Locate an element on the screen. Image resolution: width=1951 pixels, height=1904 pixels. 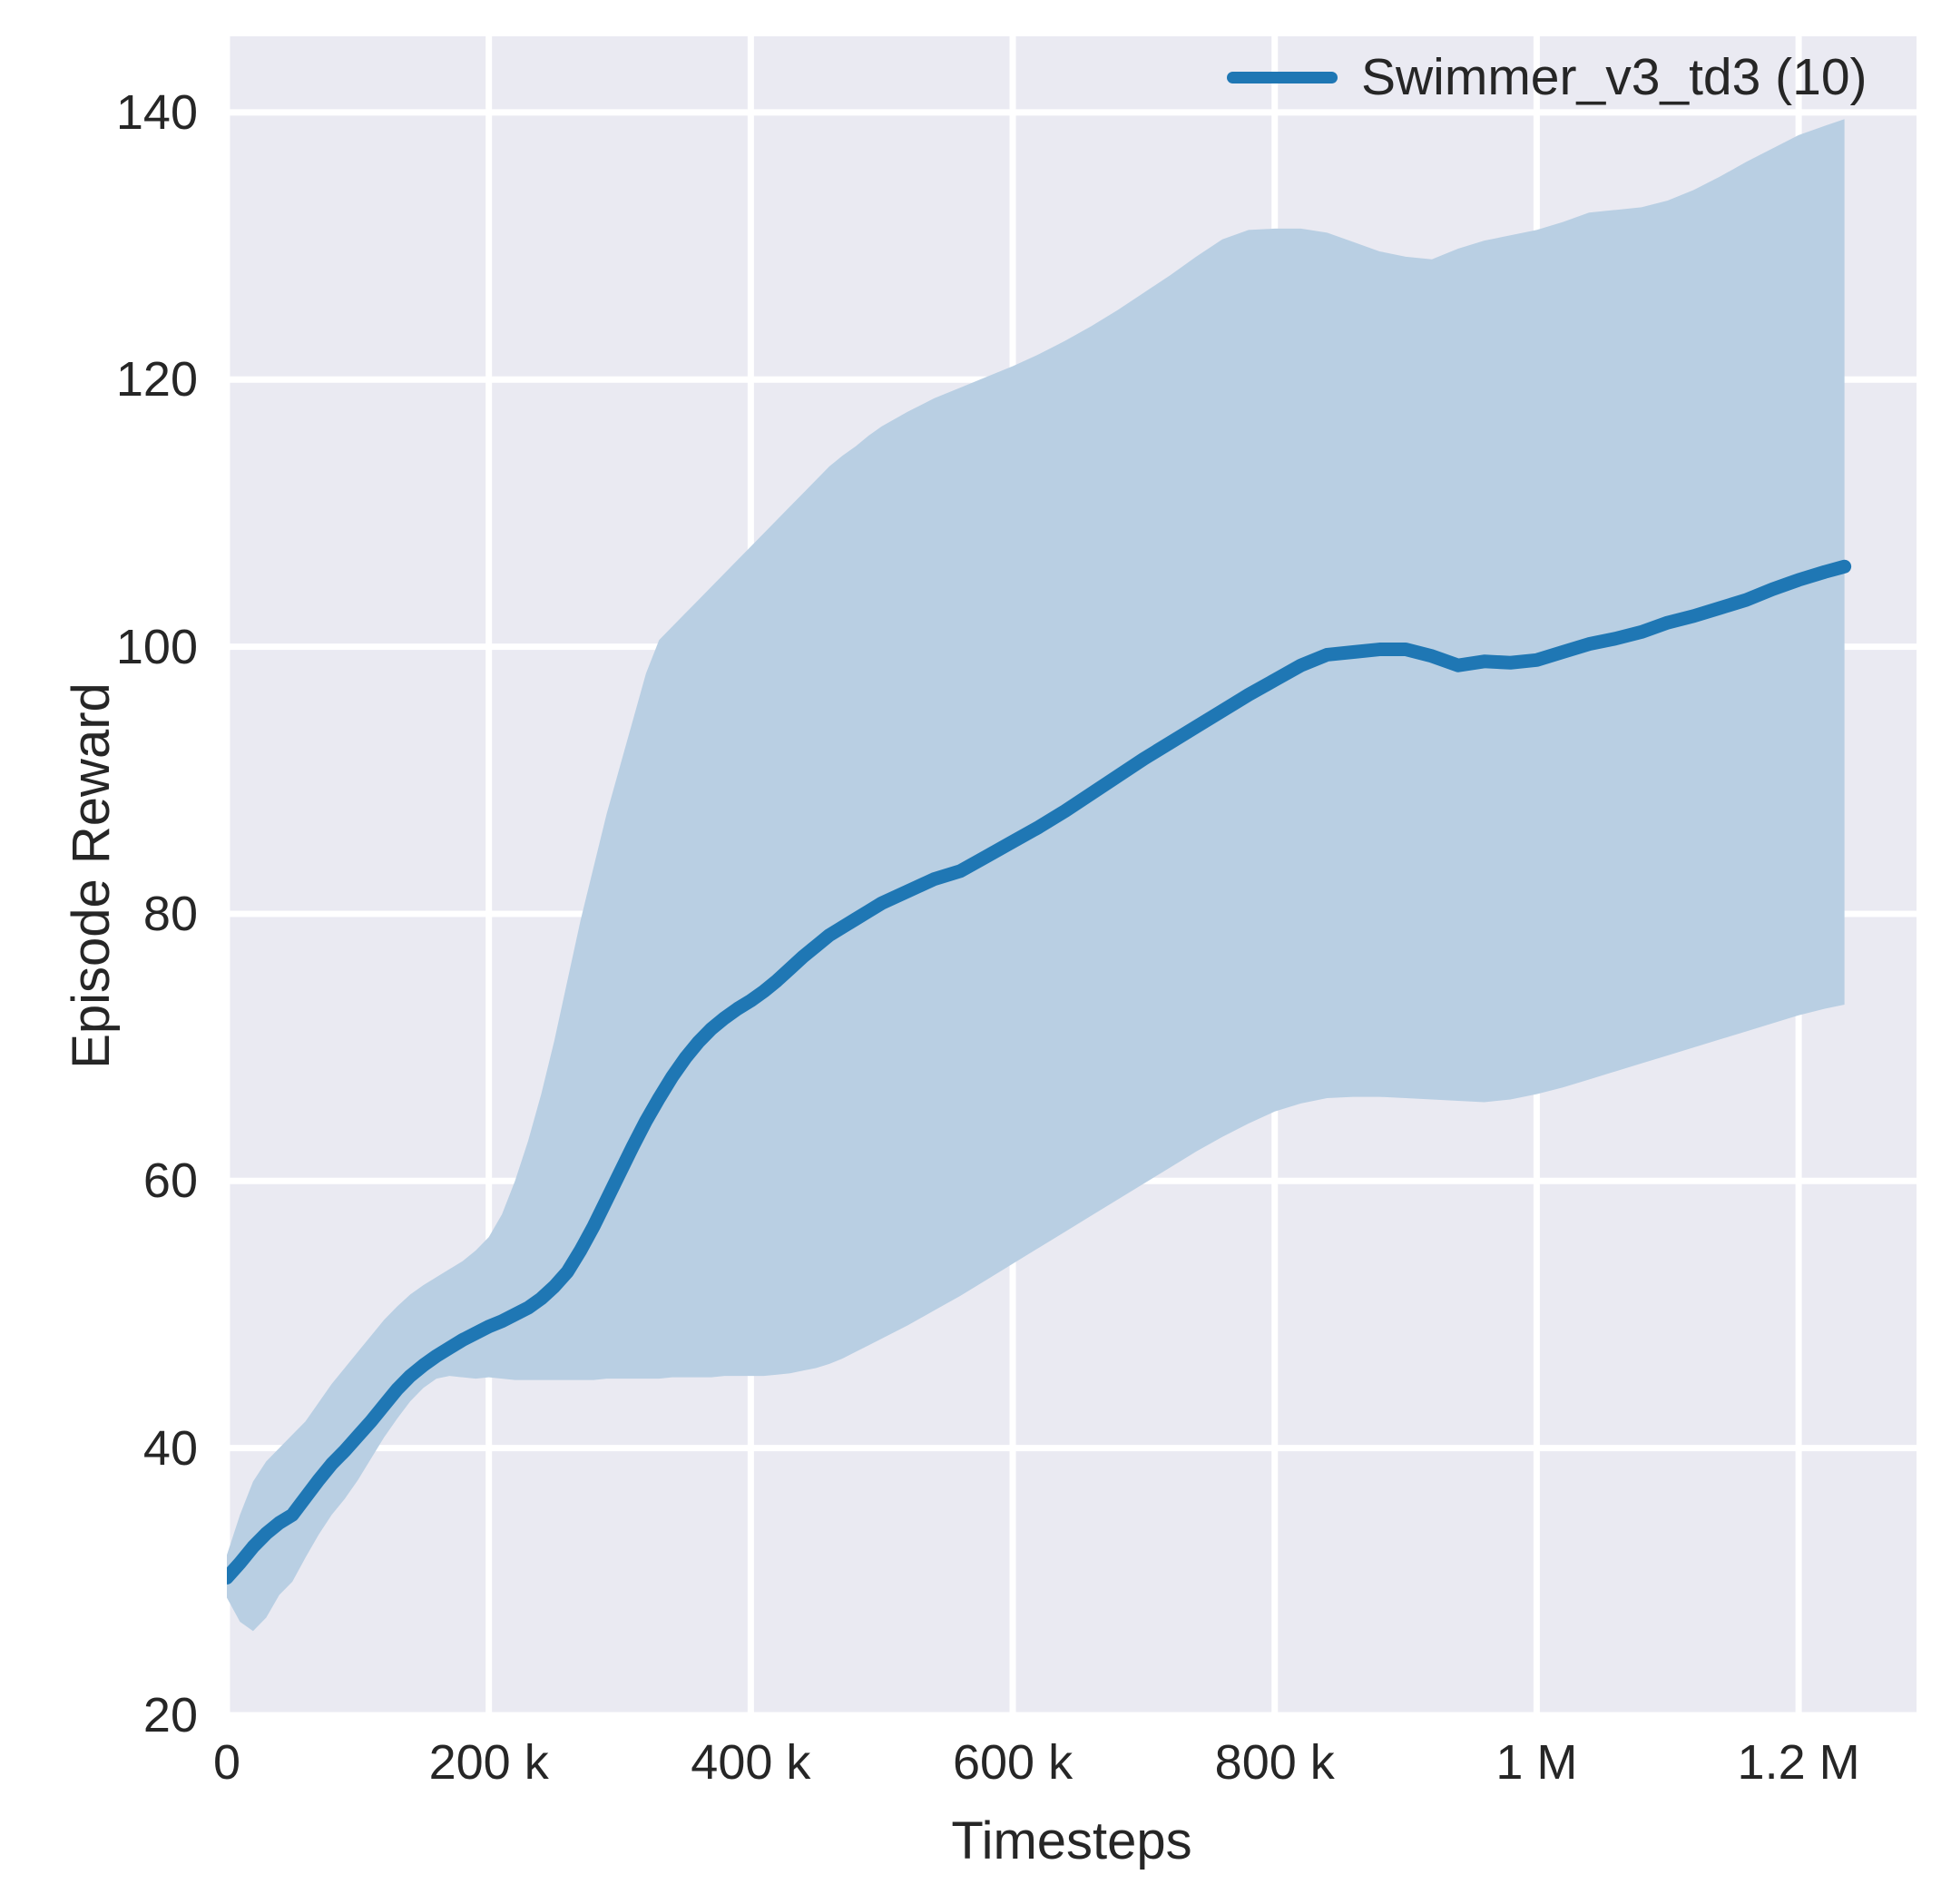
x-tick-label: 0 is located at coordinates (226, 1763).